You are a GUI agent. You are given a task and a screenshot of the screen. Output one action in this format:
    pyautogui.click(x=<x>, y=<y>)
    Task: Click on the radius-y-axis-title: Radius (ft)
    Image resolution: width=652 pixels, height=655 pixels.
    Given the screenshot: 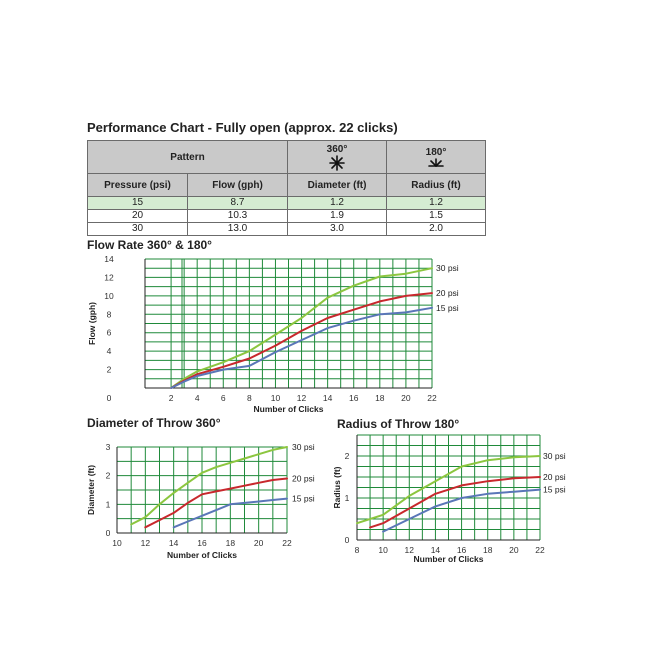 What is the action you would take?
    pyautogui.click(x=337, y=487)
    